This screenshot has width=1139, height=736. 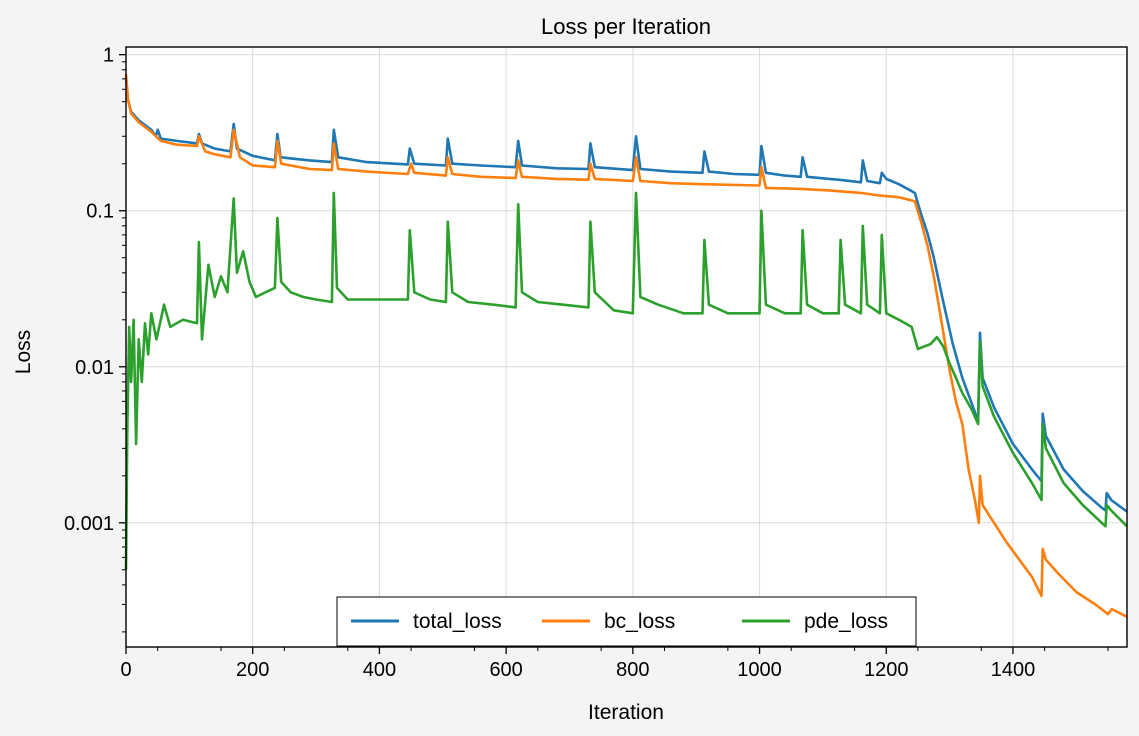 I want to click on legend: total_loss bc_loss pde_loss, so click(x=626, y=621).